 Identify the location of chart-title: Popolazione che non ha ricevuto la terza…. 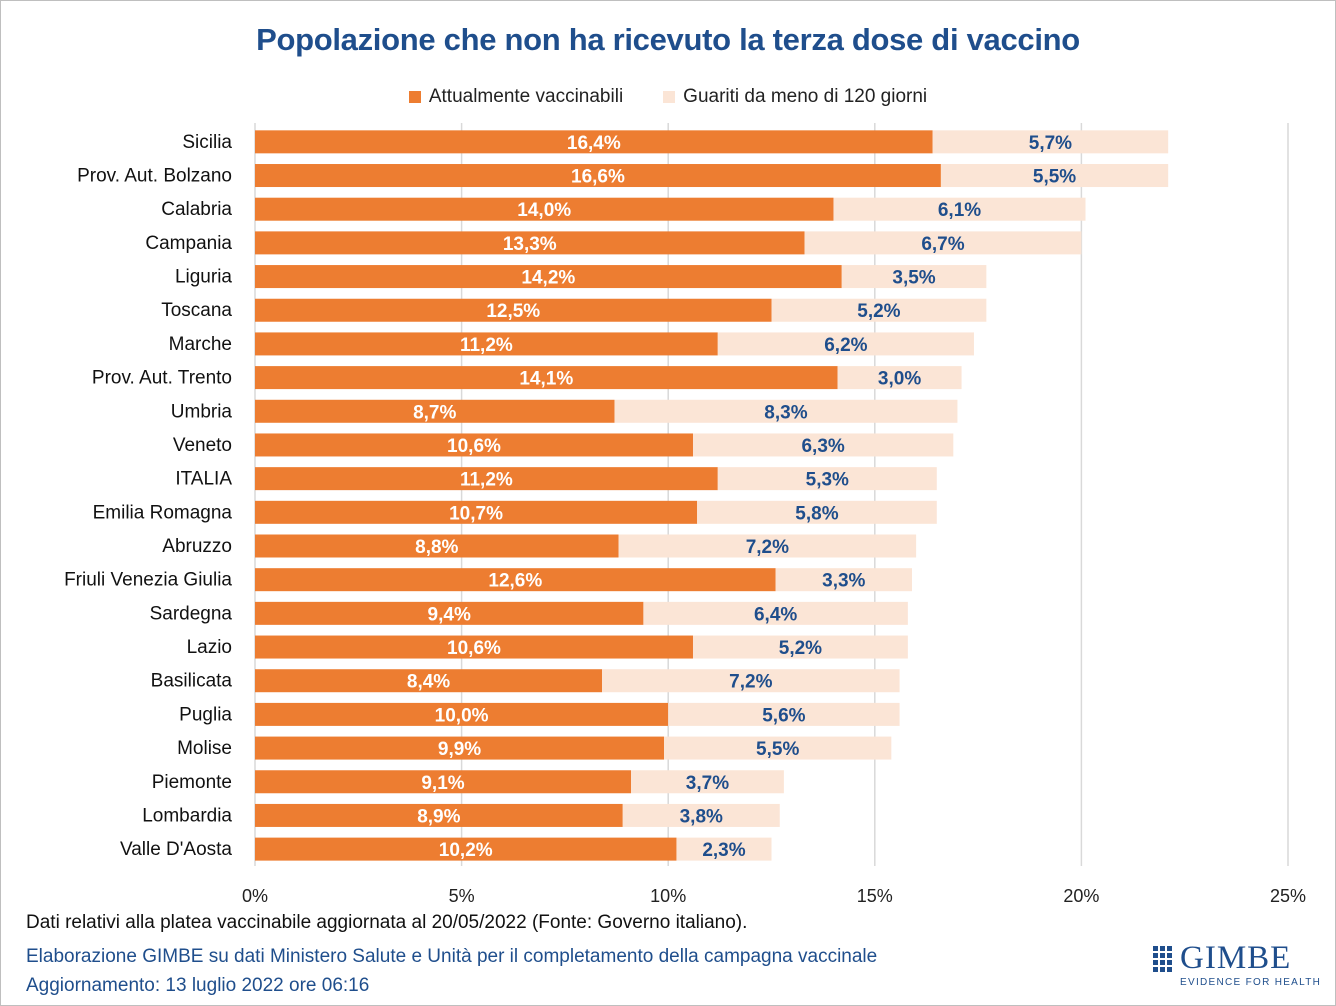
(668, 39).